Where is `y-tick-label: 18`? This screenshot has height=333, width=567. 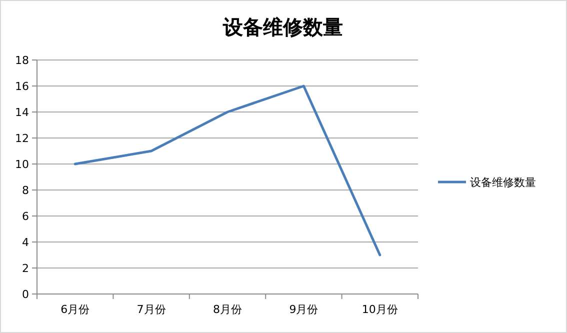 y-tick-label: 18 is located at coordinates (22, 60).